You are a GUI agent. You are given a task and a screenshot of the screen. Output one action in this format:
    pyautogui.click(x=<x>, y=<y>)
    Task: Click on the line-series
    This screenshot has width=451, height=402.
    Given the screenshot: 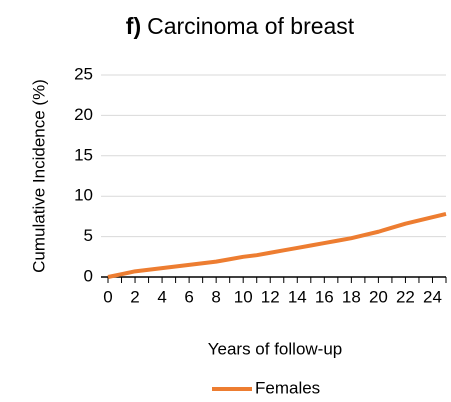 What is the action you would take?
    pyautogui.click(x=277, y=245)
    